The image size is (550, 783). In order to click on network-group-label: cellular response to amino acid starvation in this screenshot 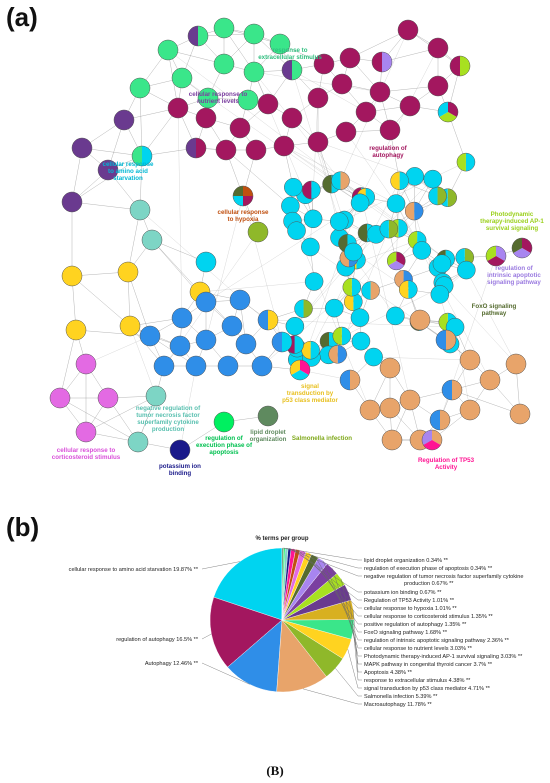, I will do `click(128, 171)`.